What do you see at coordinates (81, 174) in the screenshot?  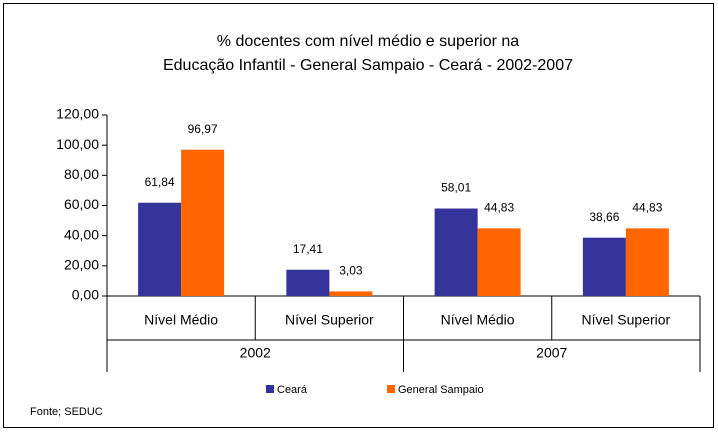 I see `y-tick-label: 80,00` at bounding box center [81, 174].